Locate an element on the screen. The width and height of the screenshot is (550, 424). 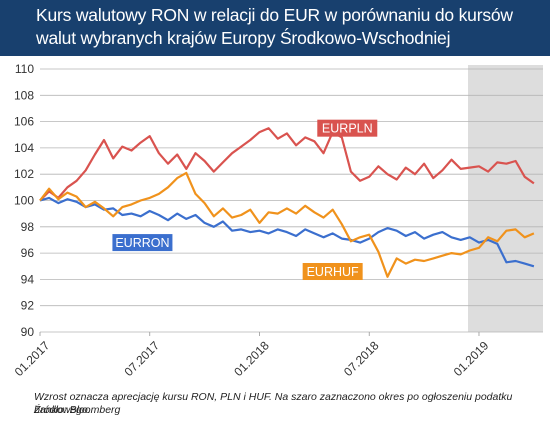
x-axis: 01.2017 07.2017 01.2018 07.2018 01.2019 is located at coordinates (252, 355).